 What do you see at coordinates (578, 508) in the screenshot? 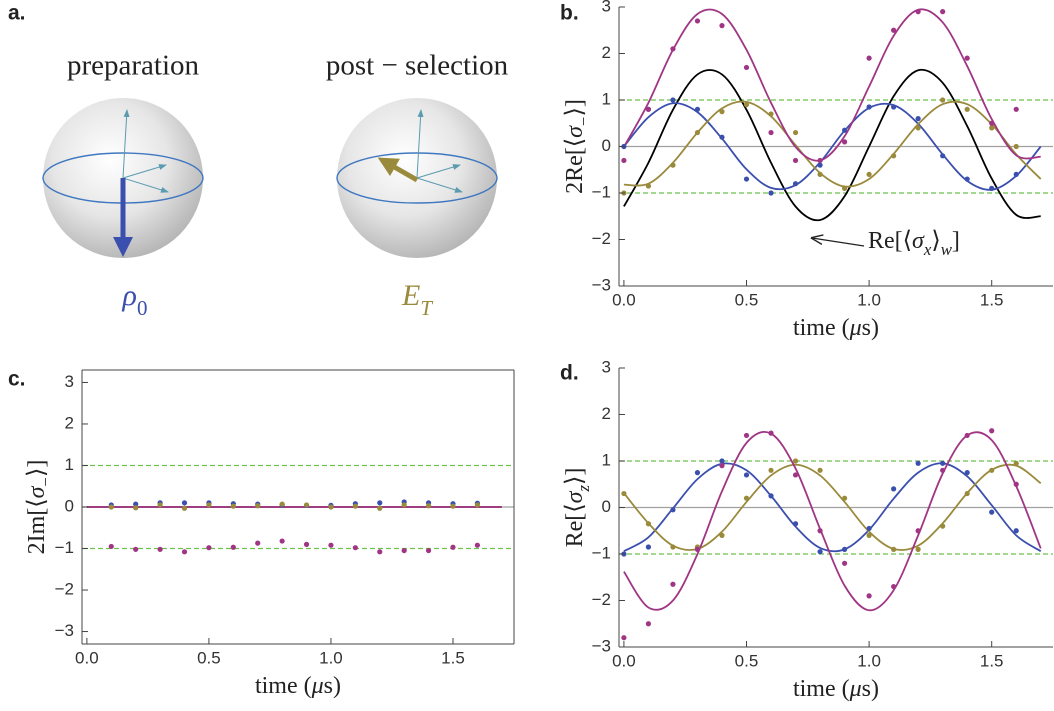
I see `y-axis-title: Re[⟨σz⟩]` at bounding box center [578, 508].